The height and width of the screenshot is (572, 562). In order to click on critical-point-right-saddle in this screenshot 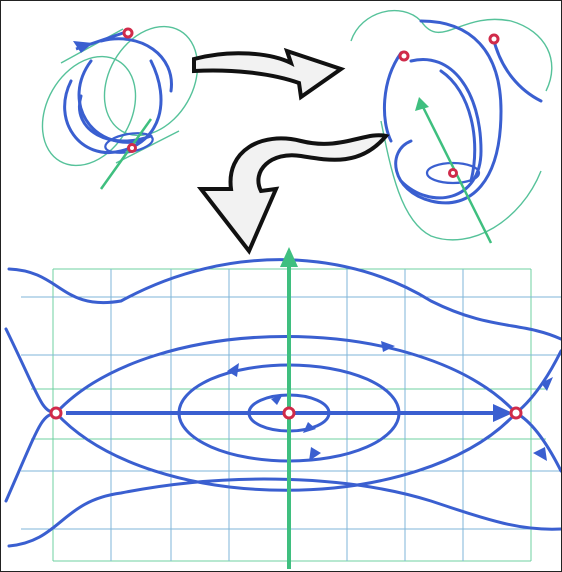, I will do `click(494, 39)`.